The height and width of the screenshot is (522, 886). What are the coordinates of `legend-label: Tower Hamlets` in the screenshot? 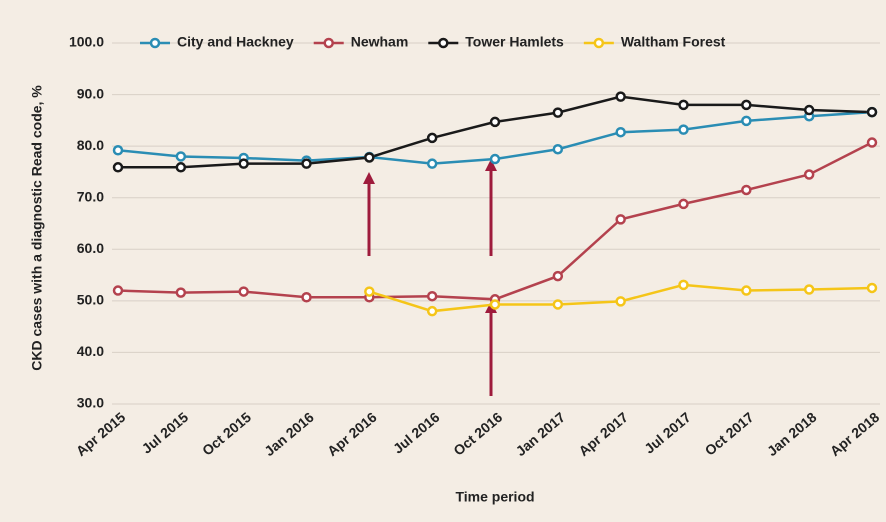 It's located at (514, 42).